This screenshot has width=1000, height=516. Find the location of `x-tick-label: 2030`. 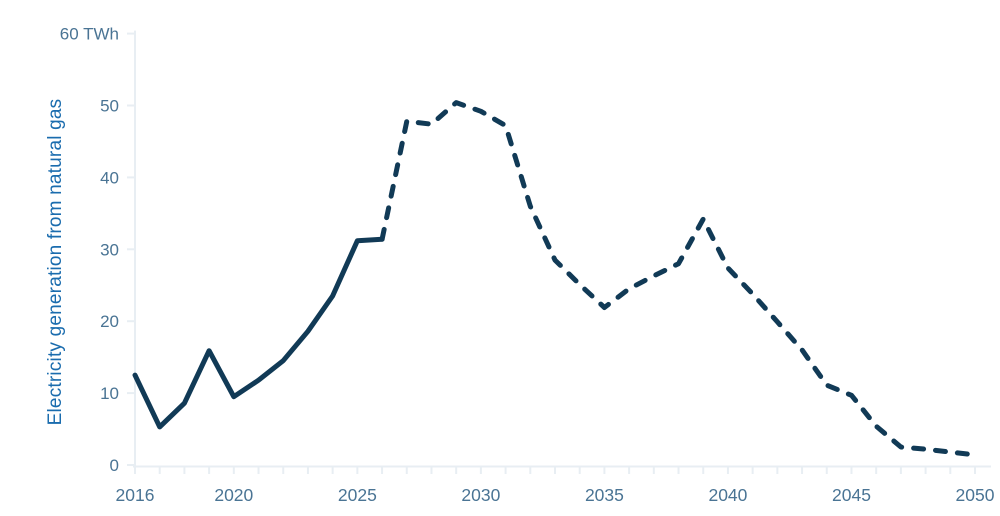

x-tick-label: 2030 is located at coordinates (480, 495).